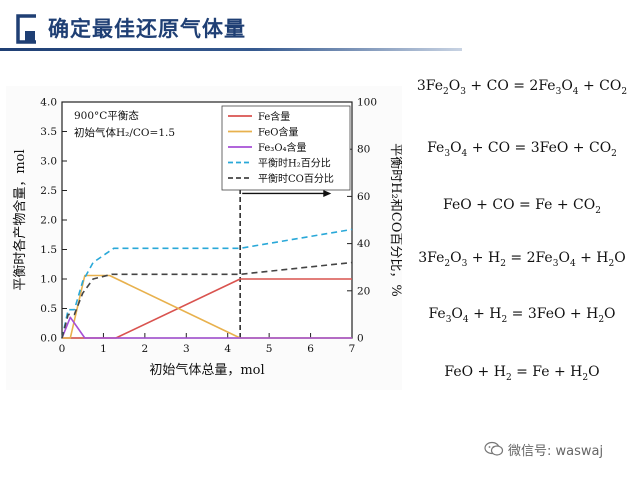  Describe the element at coordinates (269, 349) in the screenshot. I see `x-tick-label: 5` at that location.